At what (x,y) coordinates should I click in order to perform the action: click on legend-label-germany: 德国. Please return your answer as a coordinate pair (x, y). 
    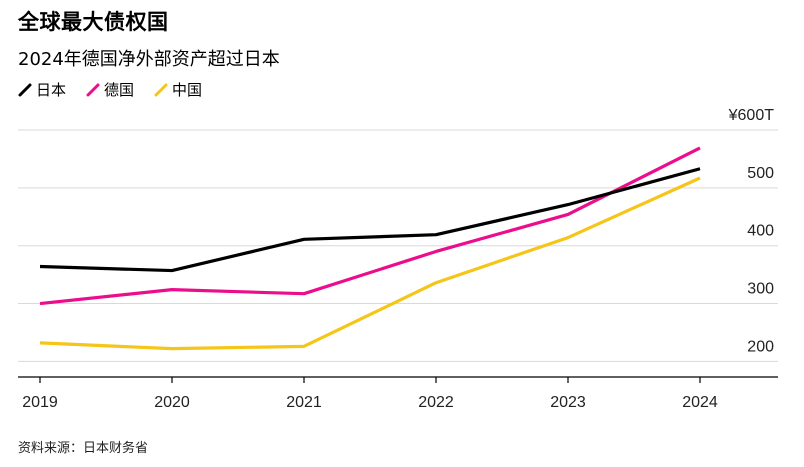
    Looking at the image, I should click on (119, 90).